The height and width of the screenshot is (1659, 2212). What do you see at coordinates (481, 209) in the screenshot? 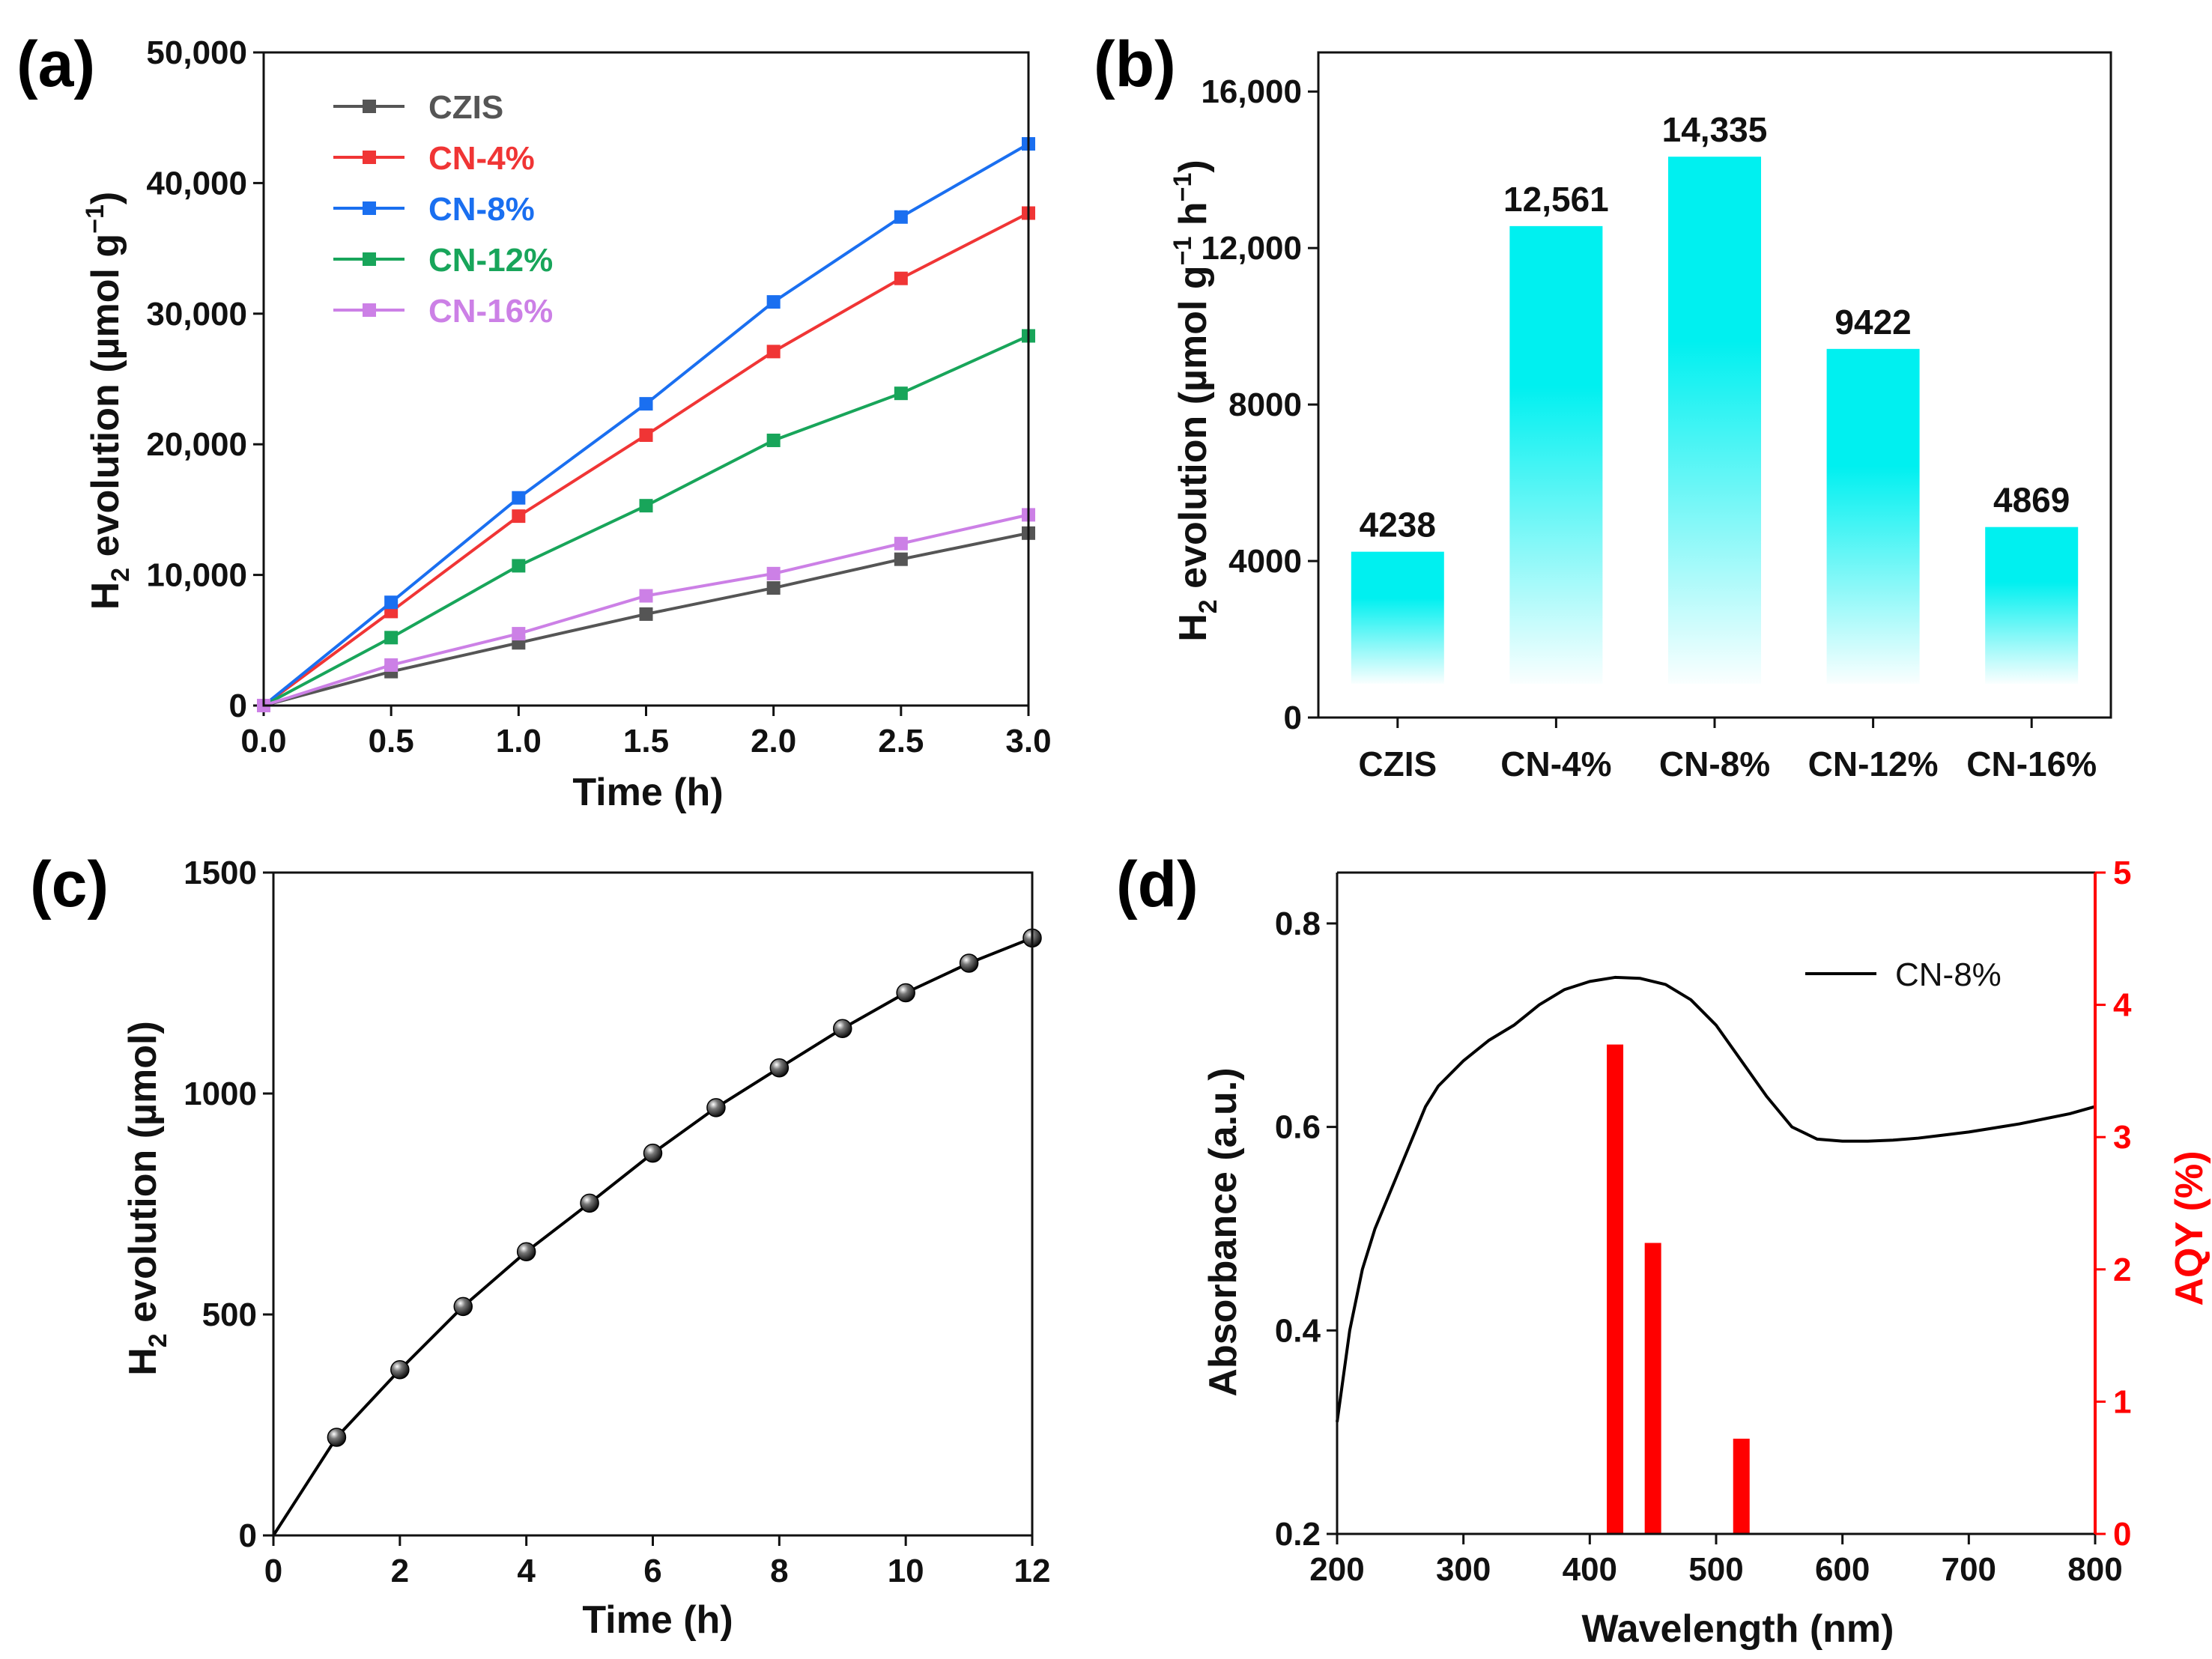
I see `a-legend-label: CN-8%` at bounding box center [481, 209].